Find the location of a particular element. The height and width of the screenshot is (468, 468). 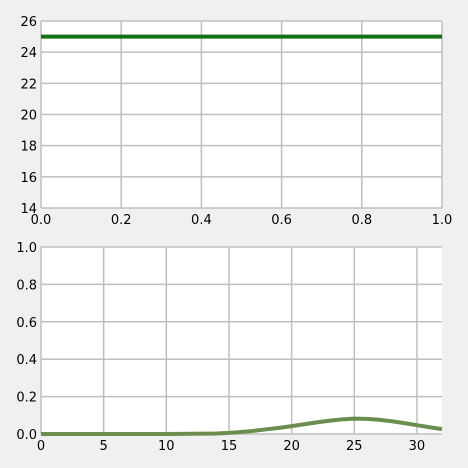

y-tick-label: 1.0 is located at coordinates (26, 248).